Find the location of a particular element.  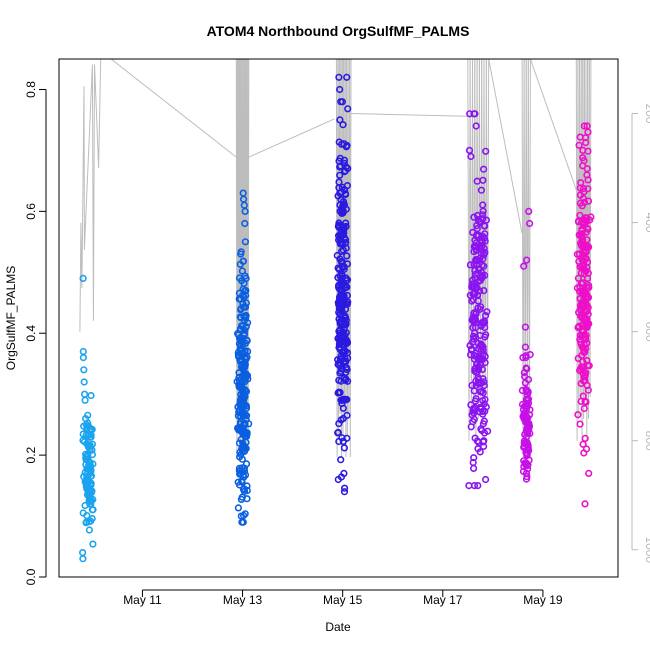

x-tick-label: May 11 is located at coordinates (142, 600).